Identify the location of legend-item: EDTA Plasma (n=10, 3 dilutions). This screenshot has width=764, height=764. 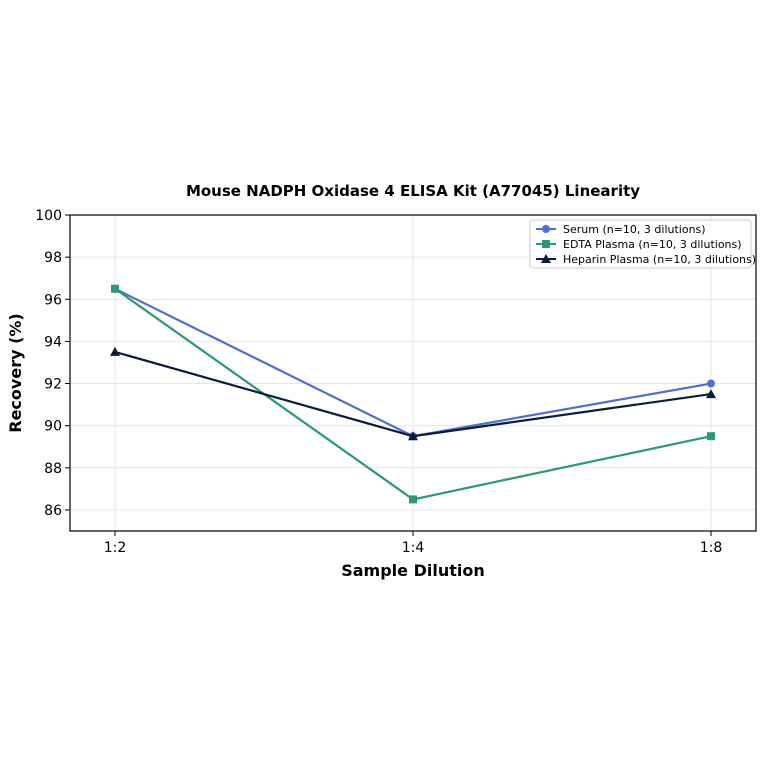
(639, 244).